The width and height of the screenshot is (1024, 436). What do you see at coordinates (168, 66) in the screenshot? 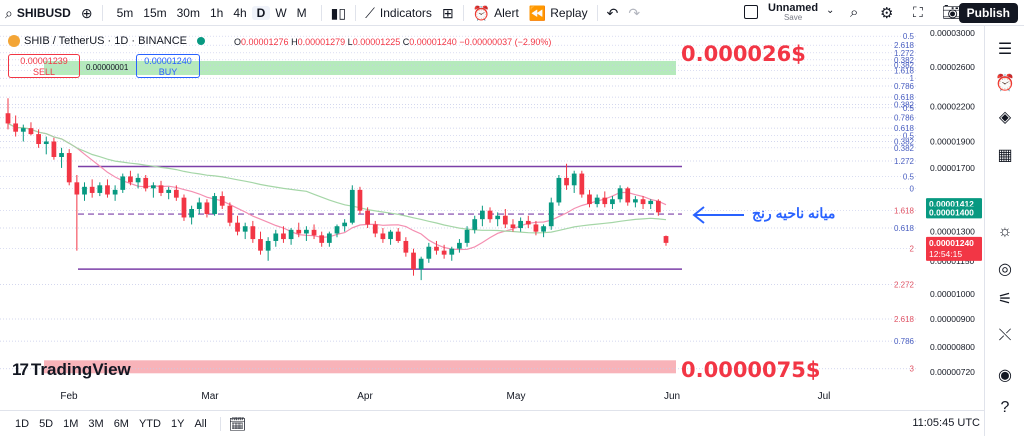
I see `buy-button: 0.00001240 BUY` at bounding box center [168, 66].